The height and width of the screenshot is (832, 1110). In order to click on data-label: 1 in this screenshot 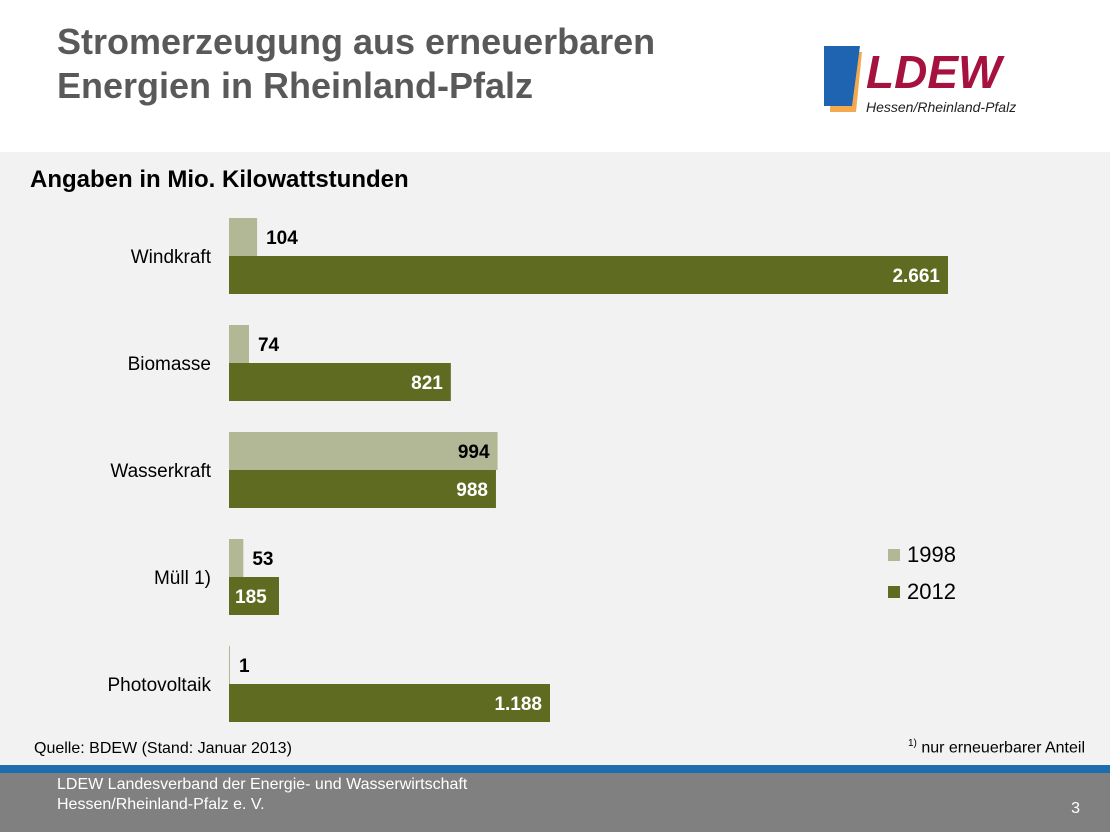, I will do `click(244, 666)`.